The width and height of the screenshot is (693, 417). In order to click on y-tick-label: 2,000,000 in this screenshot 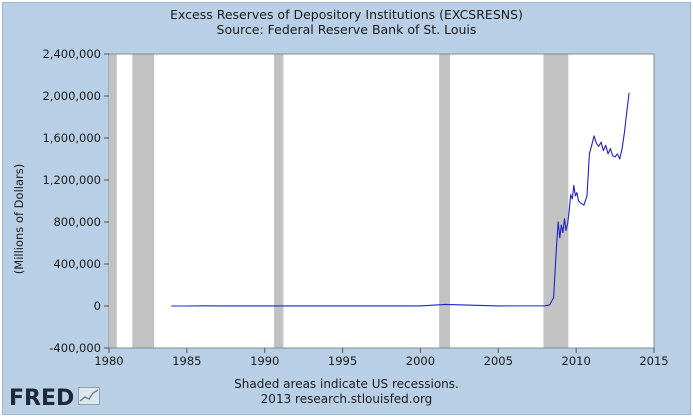, I will do `click(71, 96)`.